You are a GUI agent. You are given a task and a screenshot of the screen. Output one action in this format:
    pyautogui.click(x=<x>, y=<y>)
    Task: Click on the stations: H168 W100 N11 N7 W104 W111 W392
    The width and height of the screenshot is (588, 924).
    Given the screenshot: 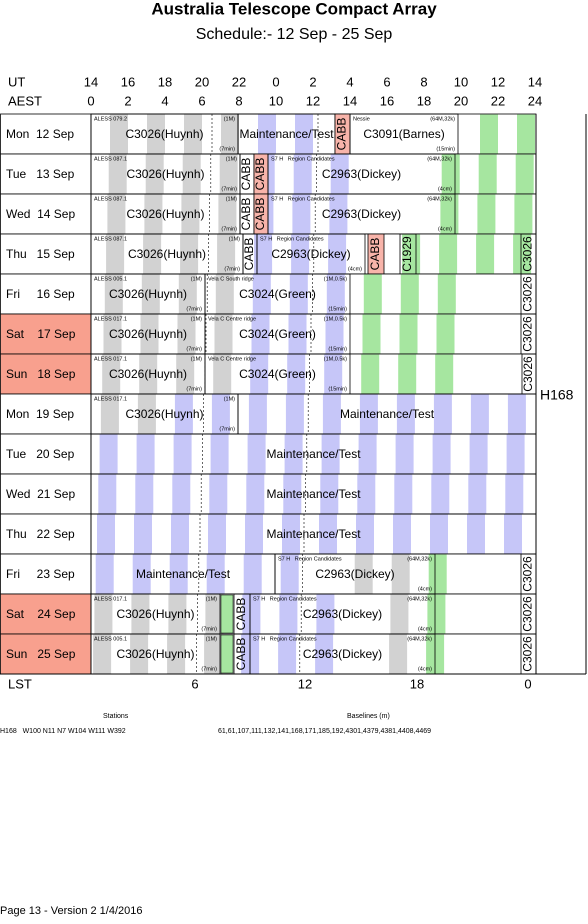 What is the action you would take?
    pyautogui.click(x=63, y=731)
    